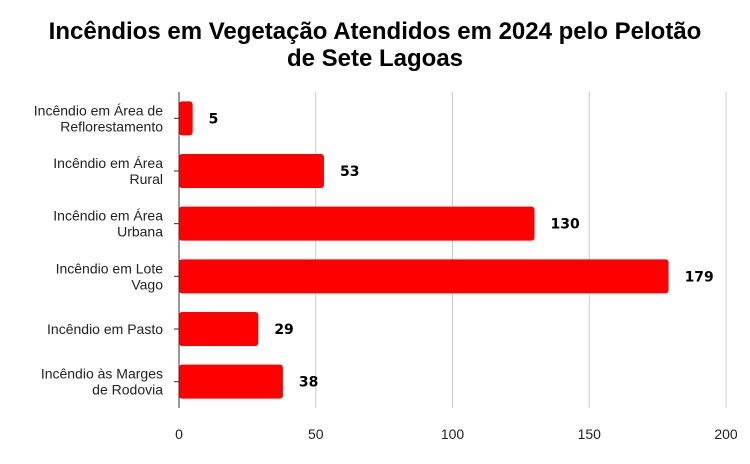 This screenshot has height=464, width=750. What do you see at coordinates (105, 329) in the screenshot?
I see `category-label: Incêndio em Pasto` at bounding box center [105, 329].